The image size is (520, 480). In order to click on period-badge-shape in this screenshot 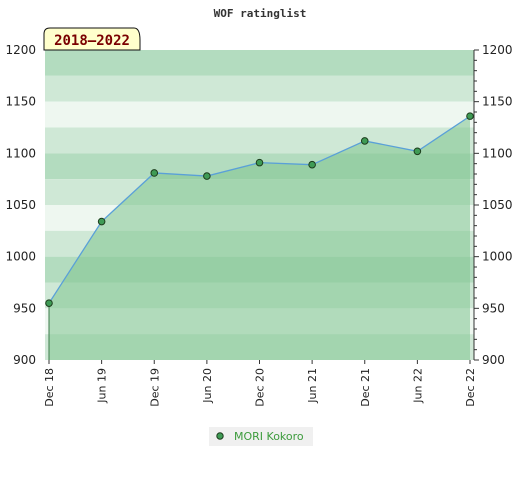, I will do `click(92, 39)`.